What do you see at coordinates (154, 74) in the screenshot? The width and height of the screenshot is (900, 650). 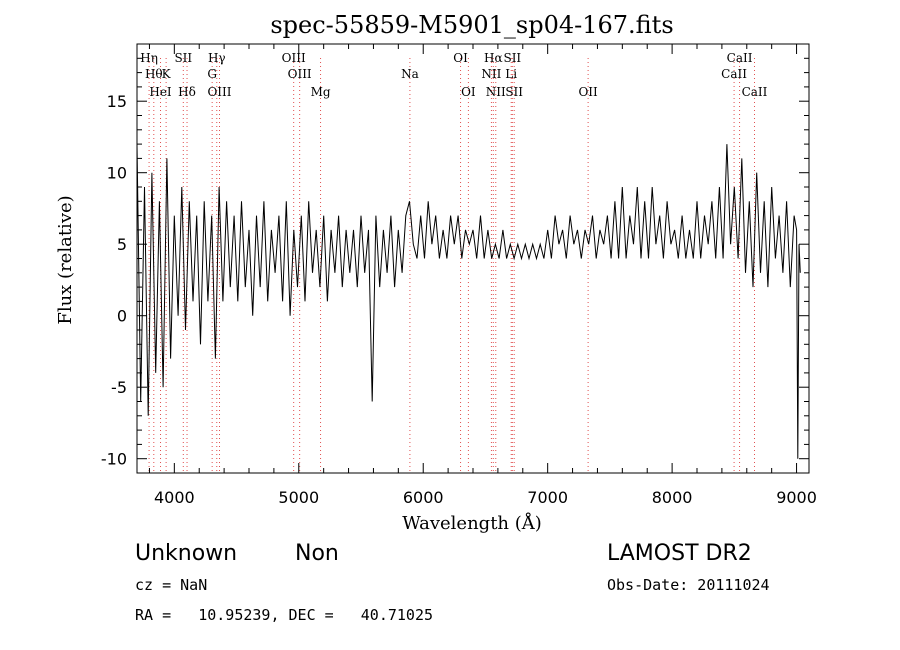 I see `line-label-1-mid: Hθ` at bounding box center [154, 74].